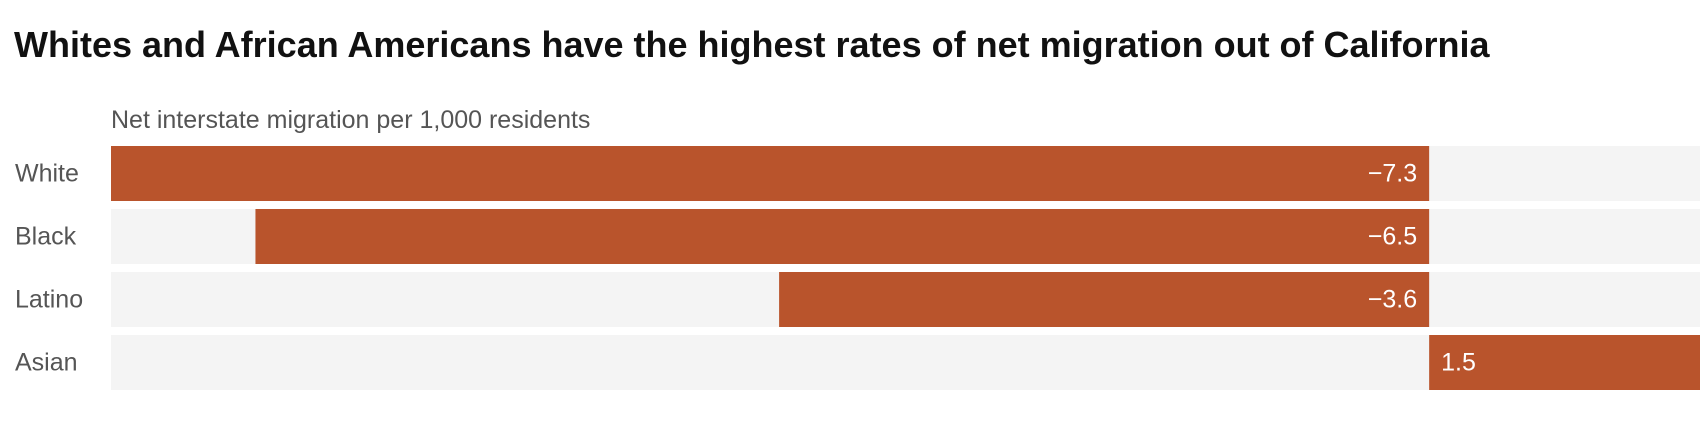  I want to click on bar-white, so click(770, 173).